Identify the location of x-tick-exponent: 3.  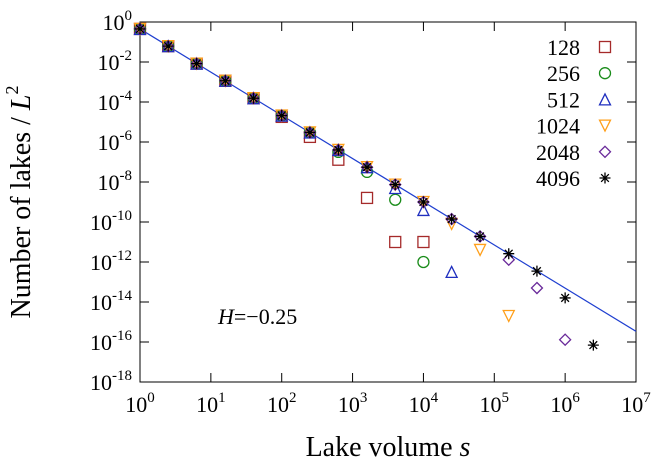
(364, 398).